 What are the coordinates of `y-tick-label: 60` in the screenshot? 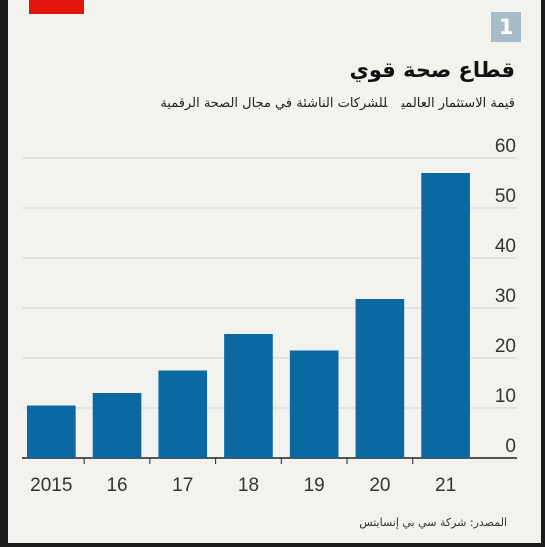 It's located at (505, 146).